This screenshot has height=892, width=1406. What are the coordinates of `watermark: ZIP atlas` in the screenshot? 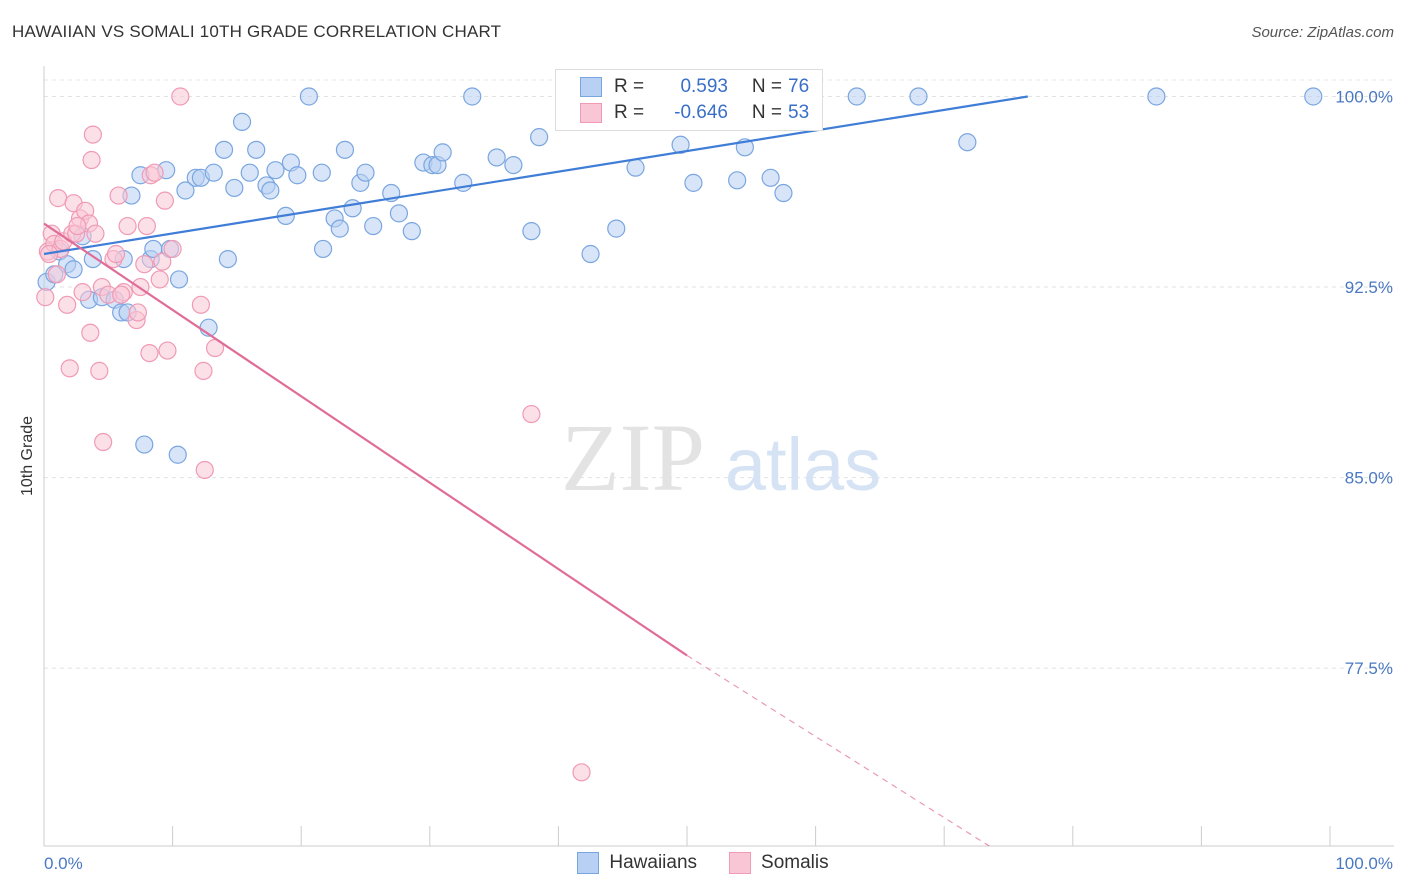 It's located at (721, 457).